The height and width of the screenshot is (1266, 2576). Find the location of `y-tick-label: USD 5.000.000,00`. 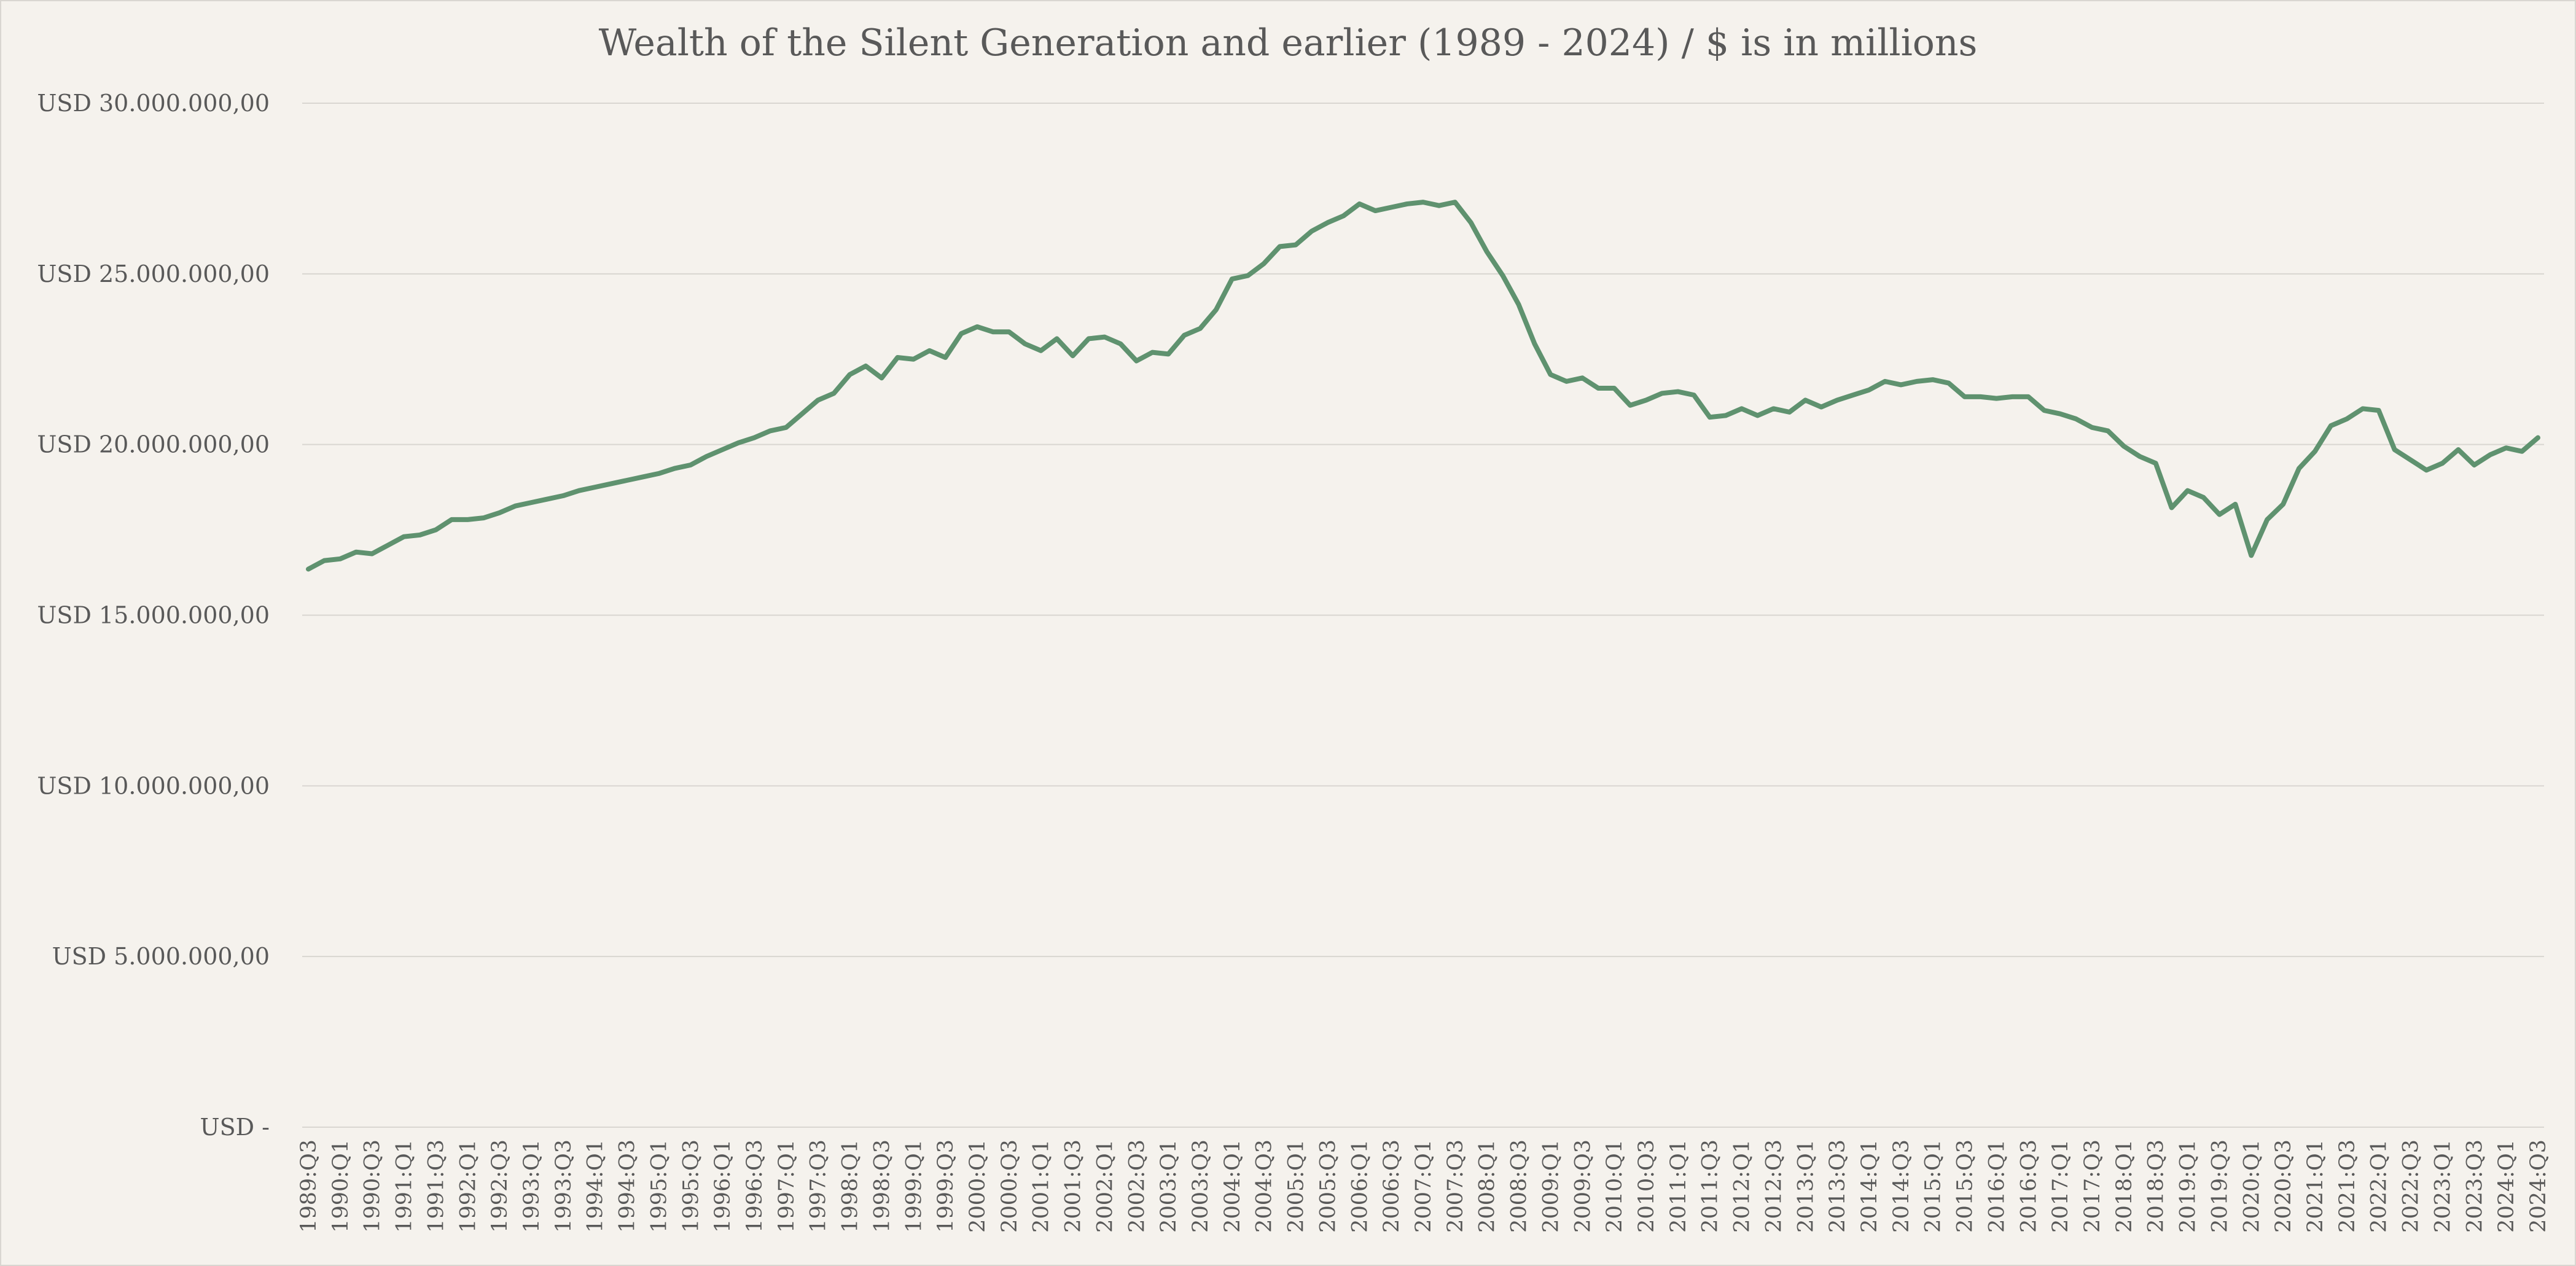

y-tick-label: USD 5.000.000,00 is located at coordinates (161, 956).